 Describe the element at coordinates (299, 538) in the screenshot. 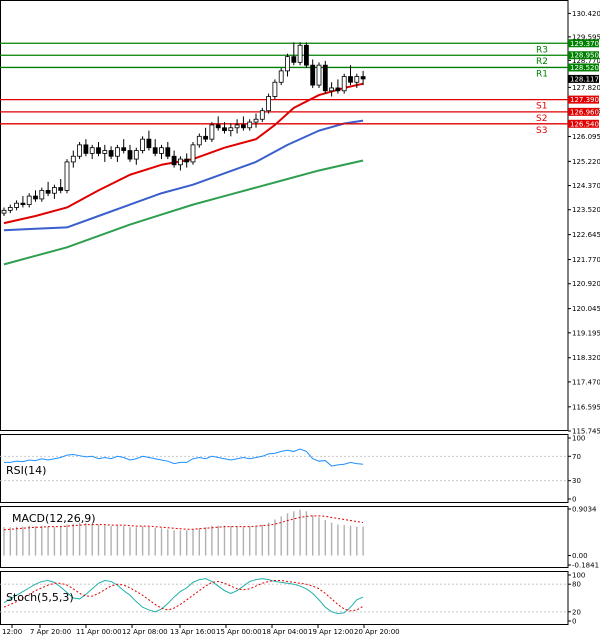

I see `macd-panel: 0.9034 0.00 -0.1841 MACD(12,26,9)` at that location.